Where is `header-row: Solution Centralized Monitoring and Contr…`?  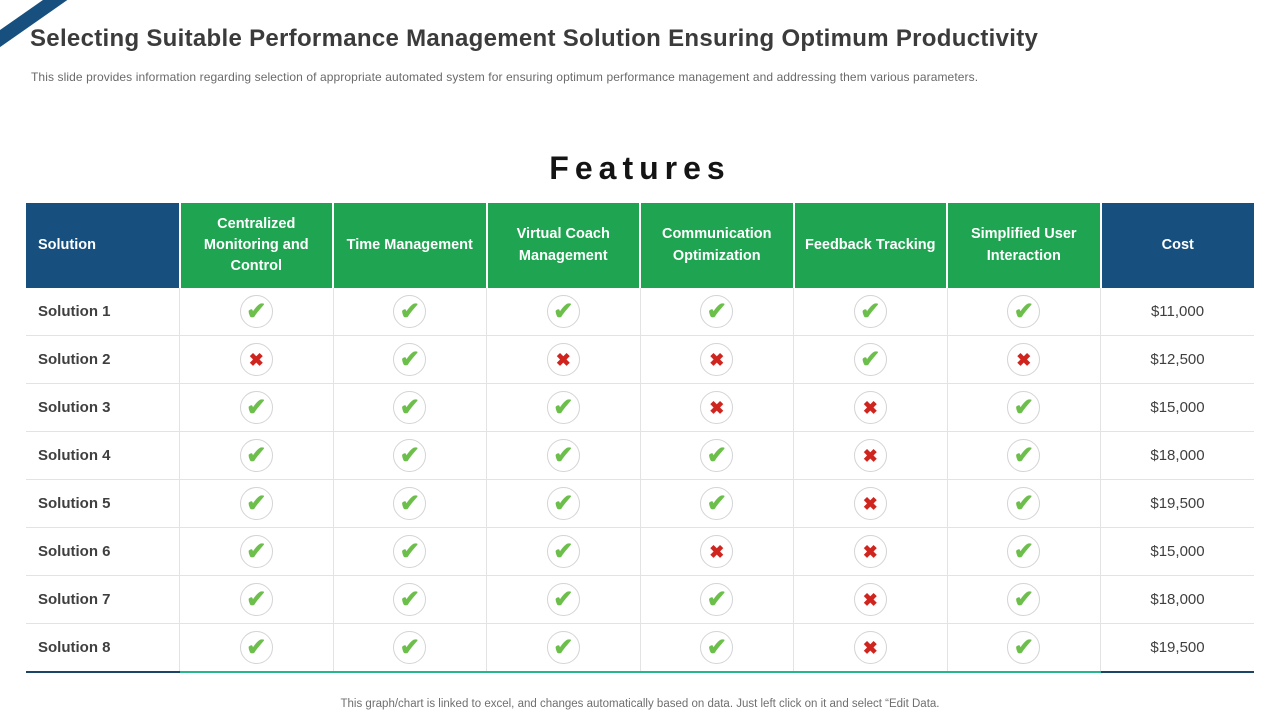
header-row: Solution Centralized Monitoring and Contr… is located at coordinates (640, 245).